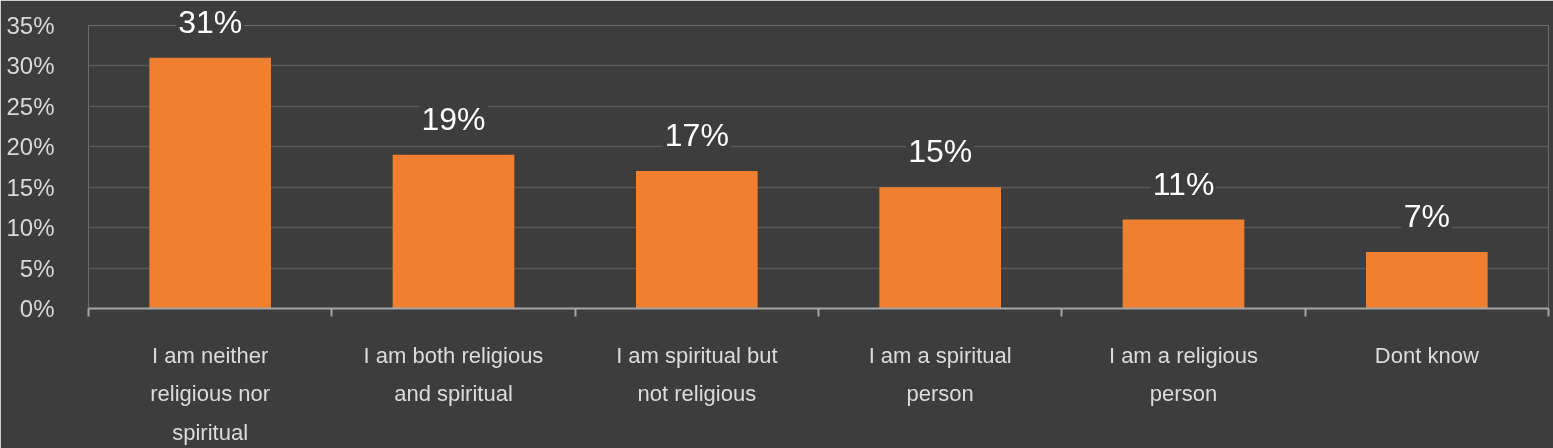 The image size is (1553, 448). What do you see at coordinates (37, 308) in the screenshot?
I see `y-tick-label: 0%` at bounding box center [37, 308].